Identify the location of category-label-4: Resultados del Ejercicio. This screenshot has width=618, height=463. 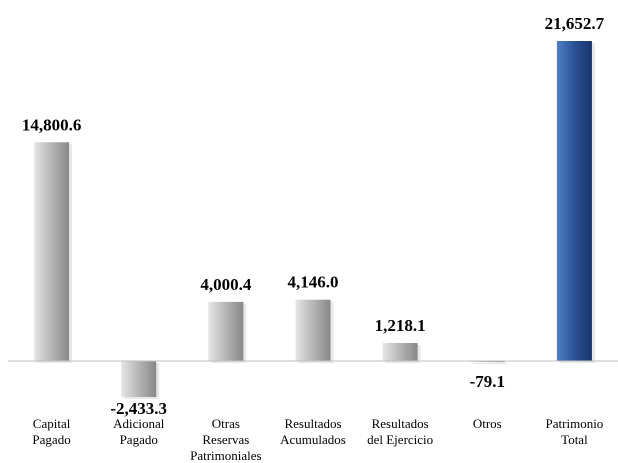
(400, 431).